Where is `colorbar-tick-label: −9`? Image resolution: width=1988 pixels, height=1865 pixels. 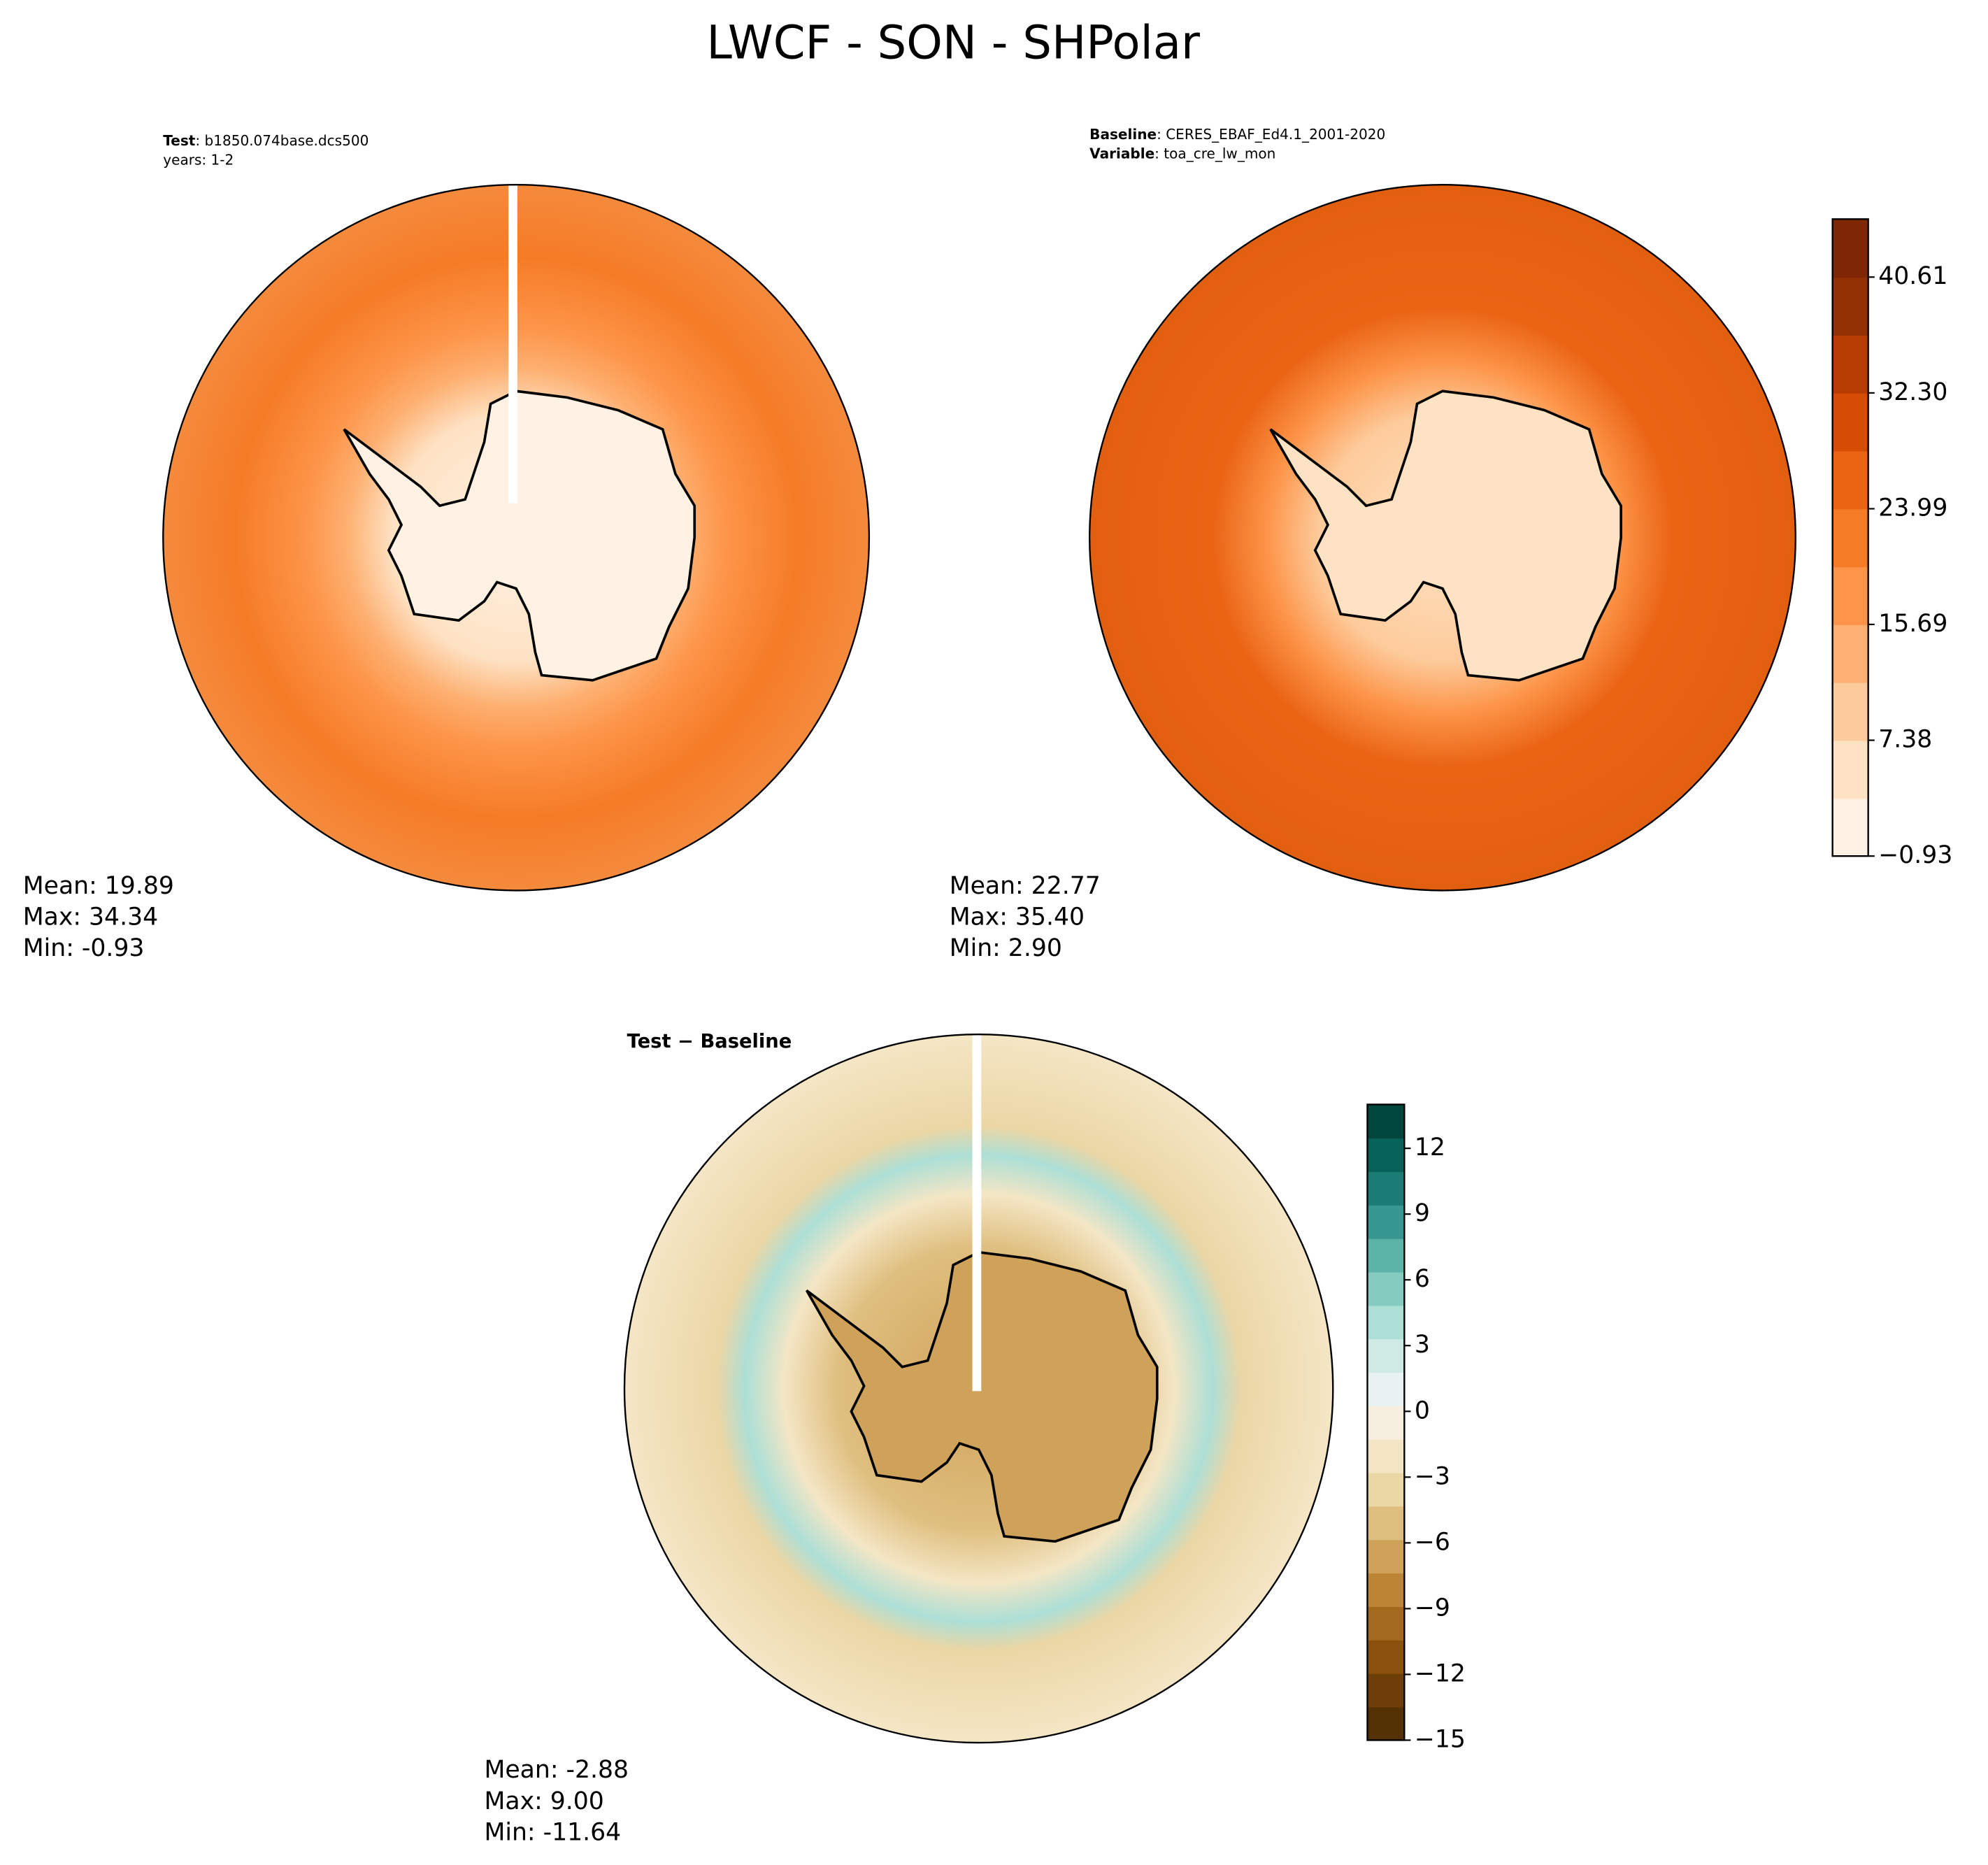 colorbar-tick-label: −9 is located at coordinates (1433, 1608).